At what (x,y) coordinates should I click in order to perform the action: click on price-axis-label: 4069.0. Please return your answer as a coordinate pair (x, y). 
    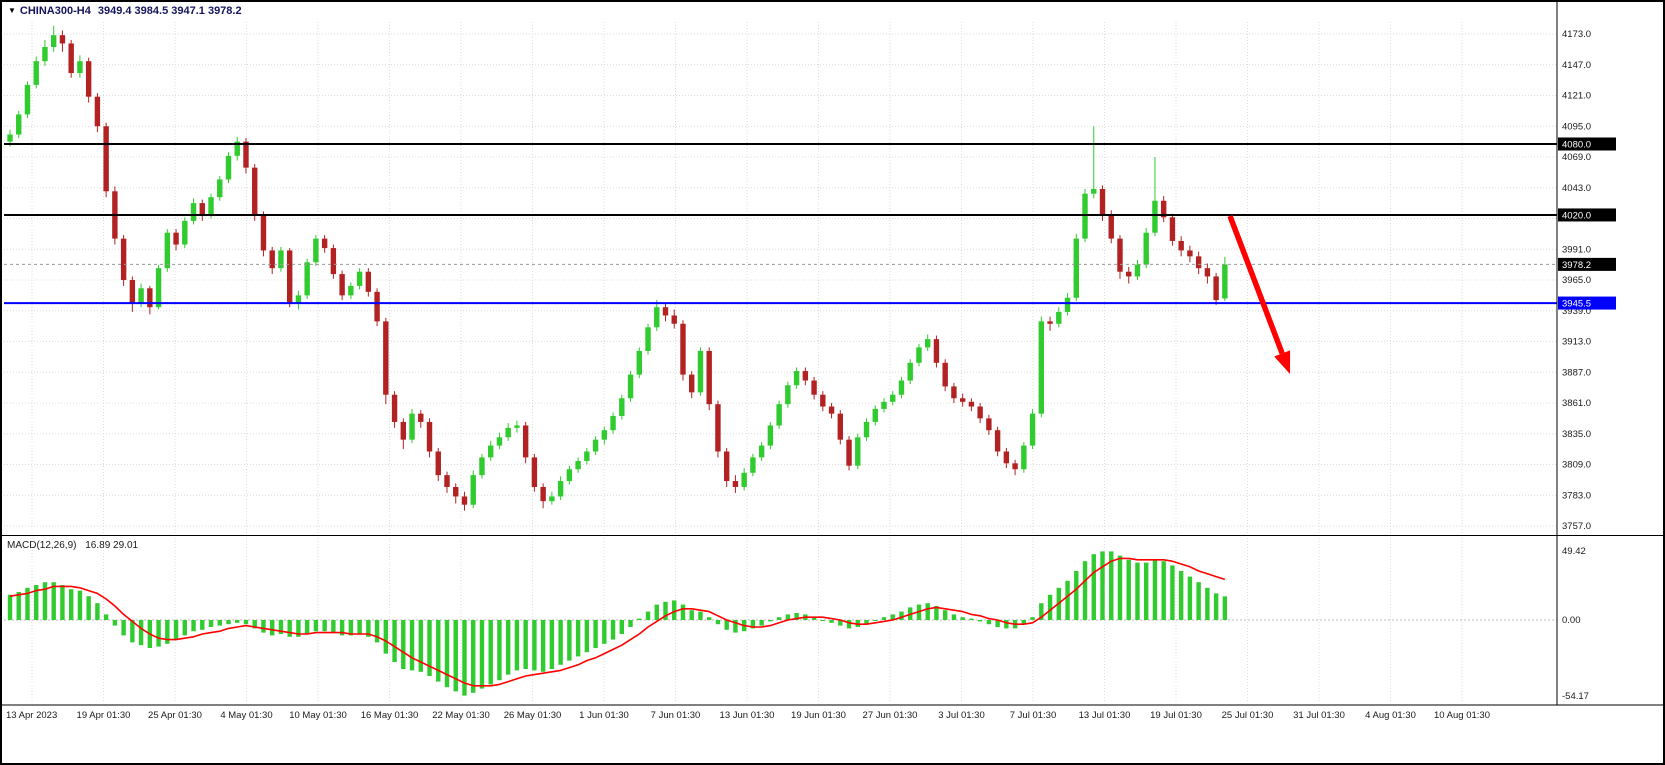
    Looking at the image, I should click on (1576, 157).